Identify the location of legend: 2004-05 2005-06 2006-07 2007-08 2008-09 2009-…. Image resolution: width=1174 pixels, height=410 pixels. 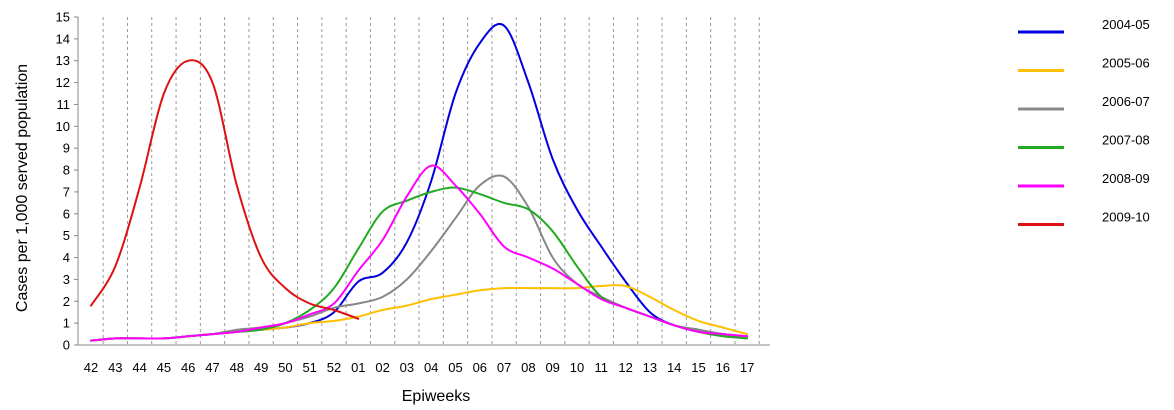
(1084, 121).